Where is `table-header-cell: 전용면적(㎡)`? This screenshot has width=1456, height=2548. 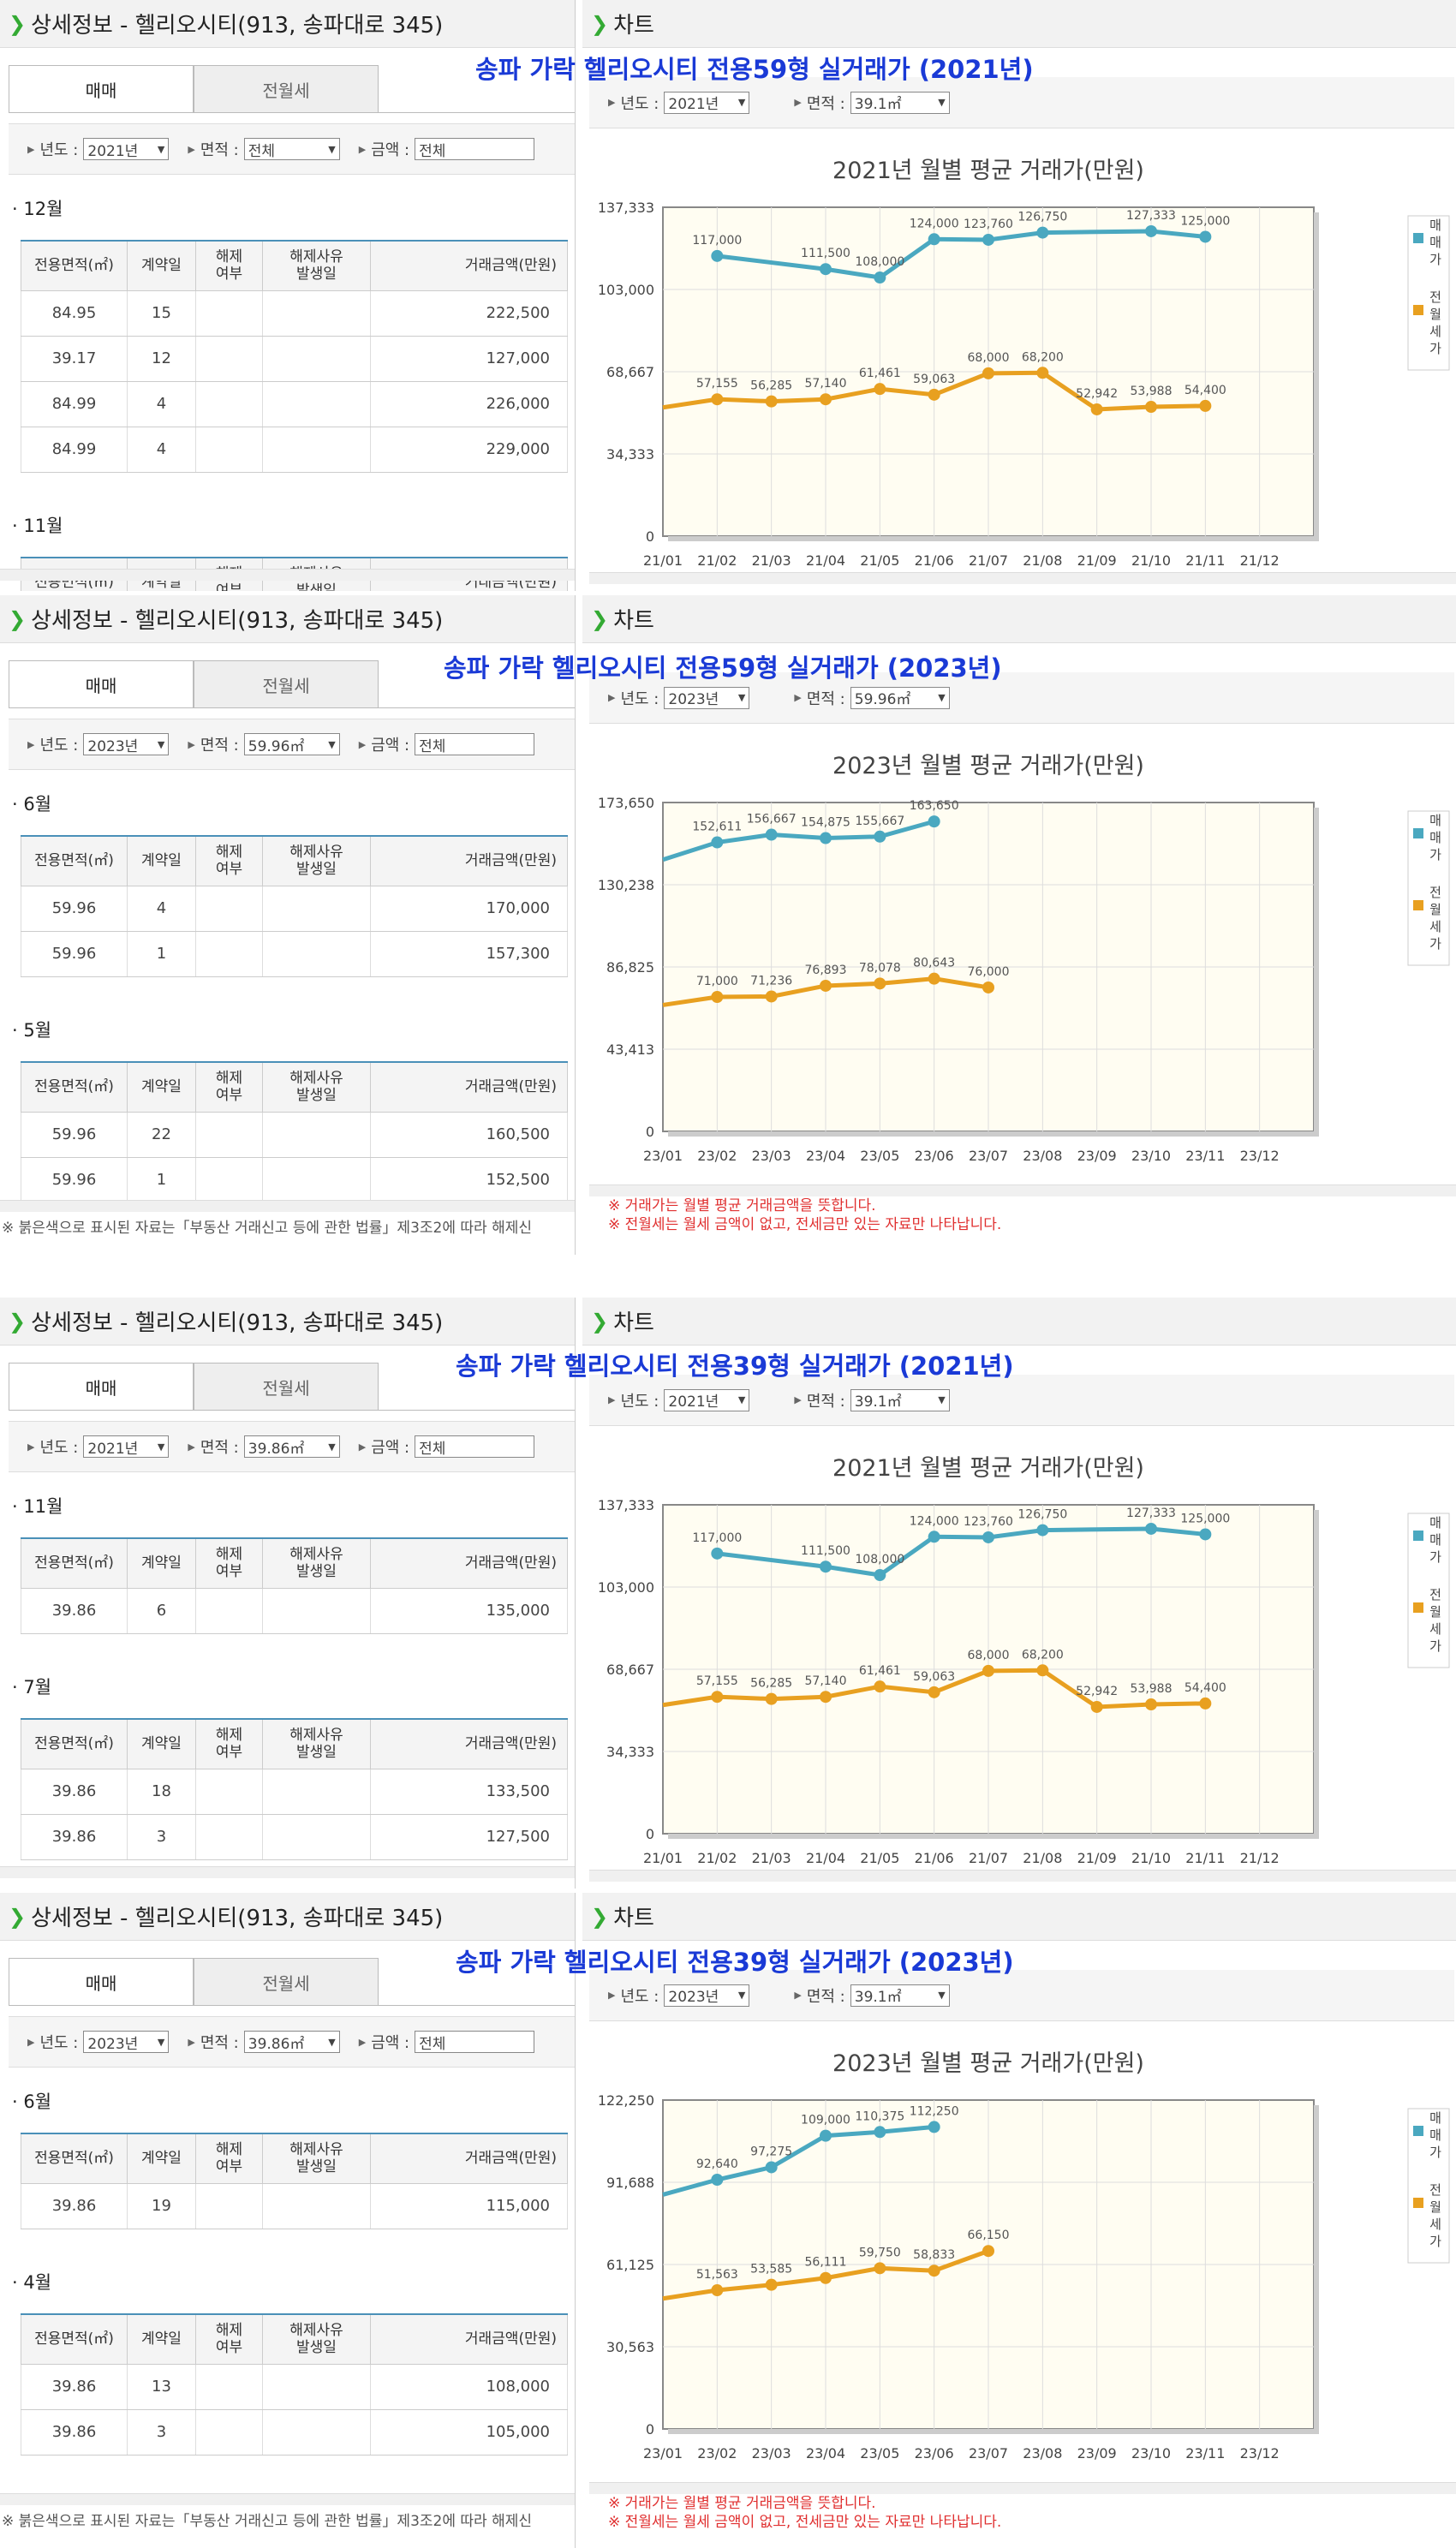
table-header-cell: 전용면적(㎡) is located at coordinates (74, 2339).